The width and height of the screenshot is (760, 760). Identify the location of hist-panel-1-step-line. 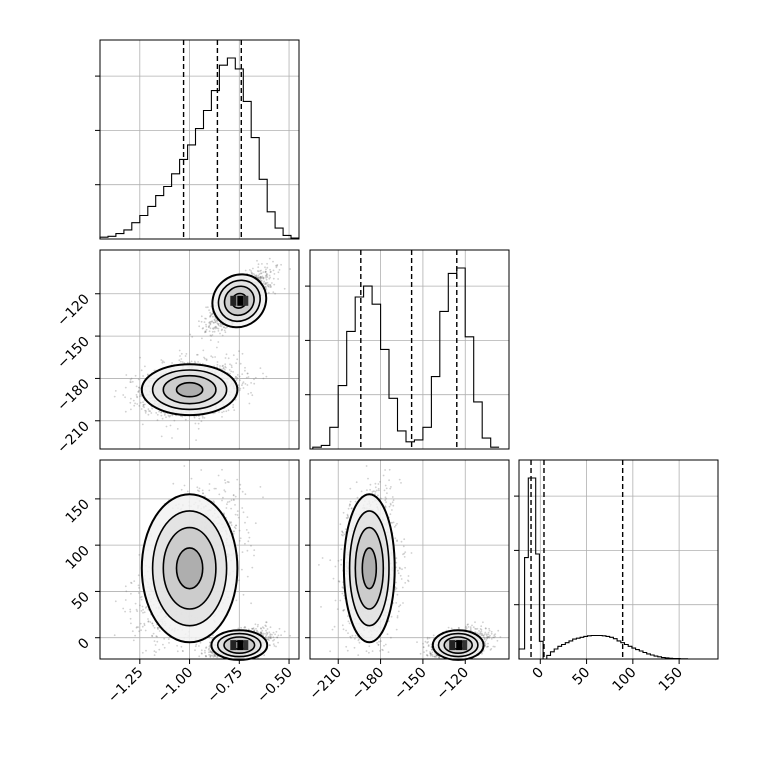
(406, 358).